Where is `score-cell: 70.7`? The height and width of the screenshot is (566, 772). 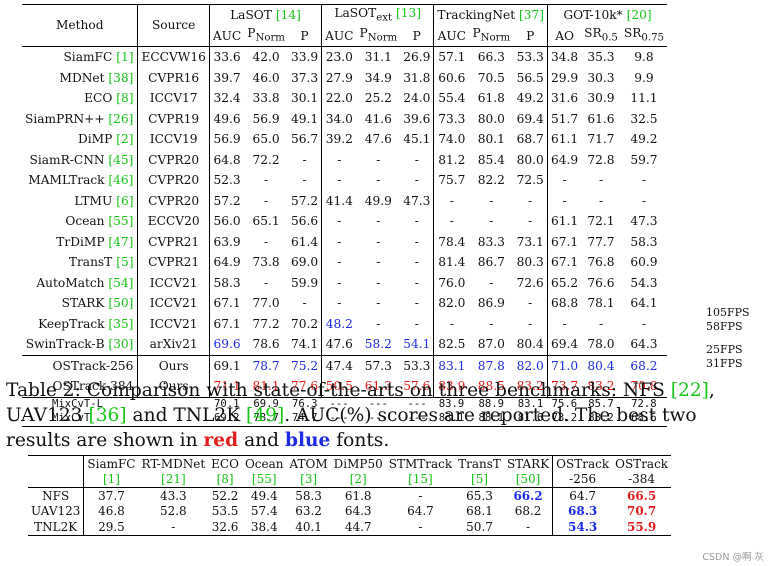
score-cell: 70.7 is located at coordinates (641, 511).